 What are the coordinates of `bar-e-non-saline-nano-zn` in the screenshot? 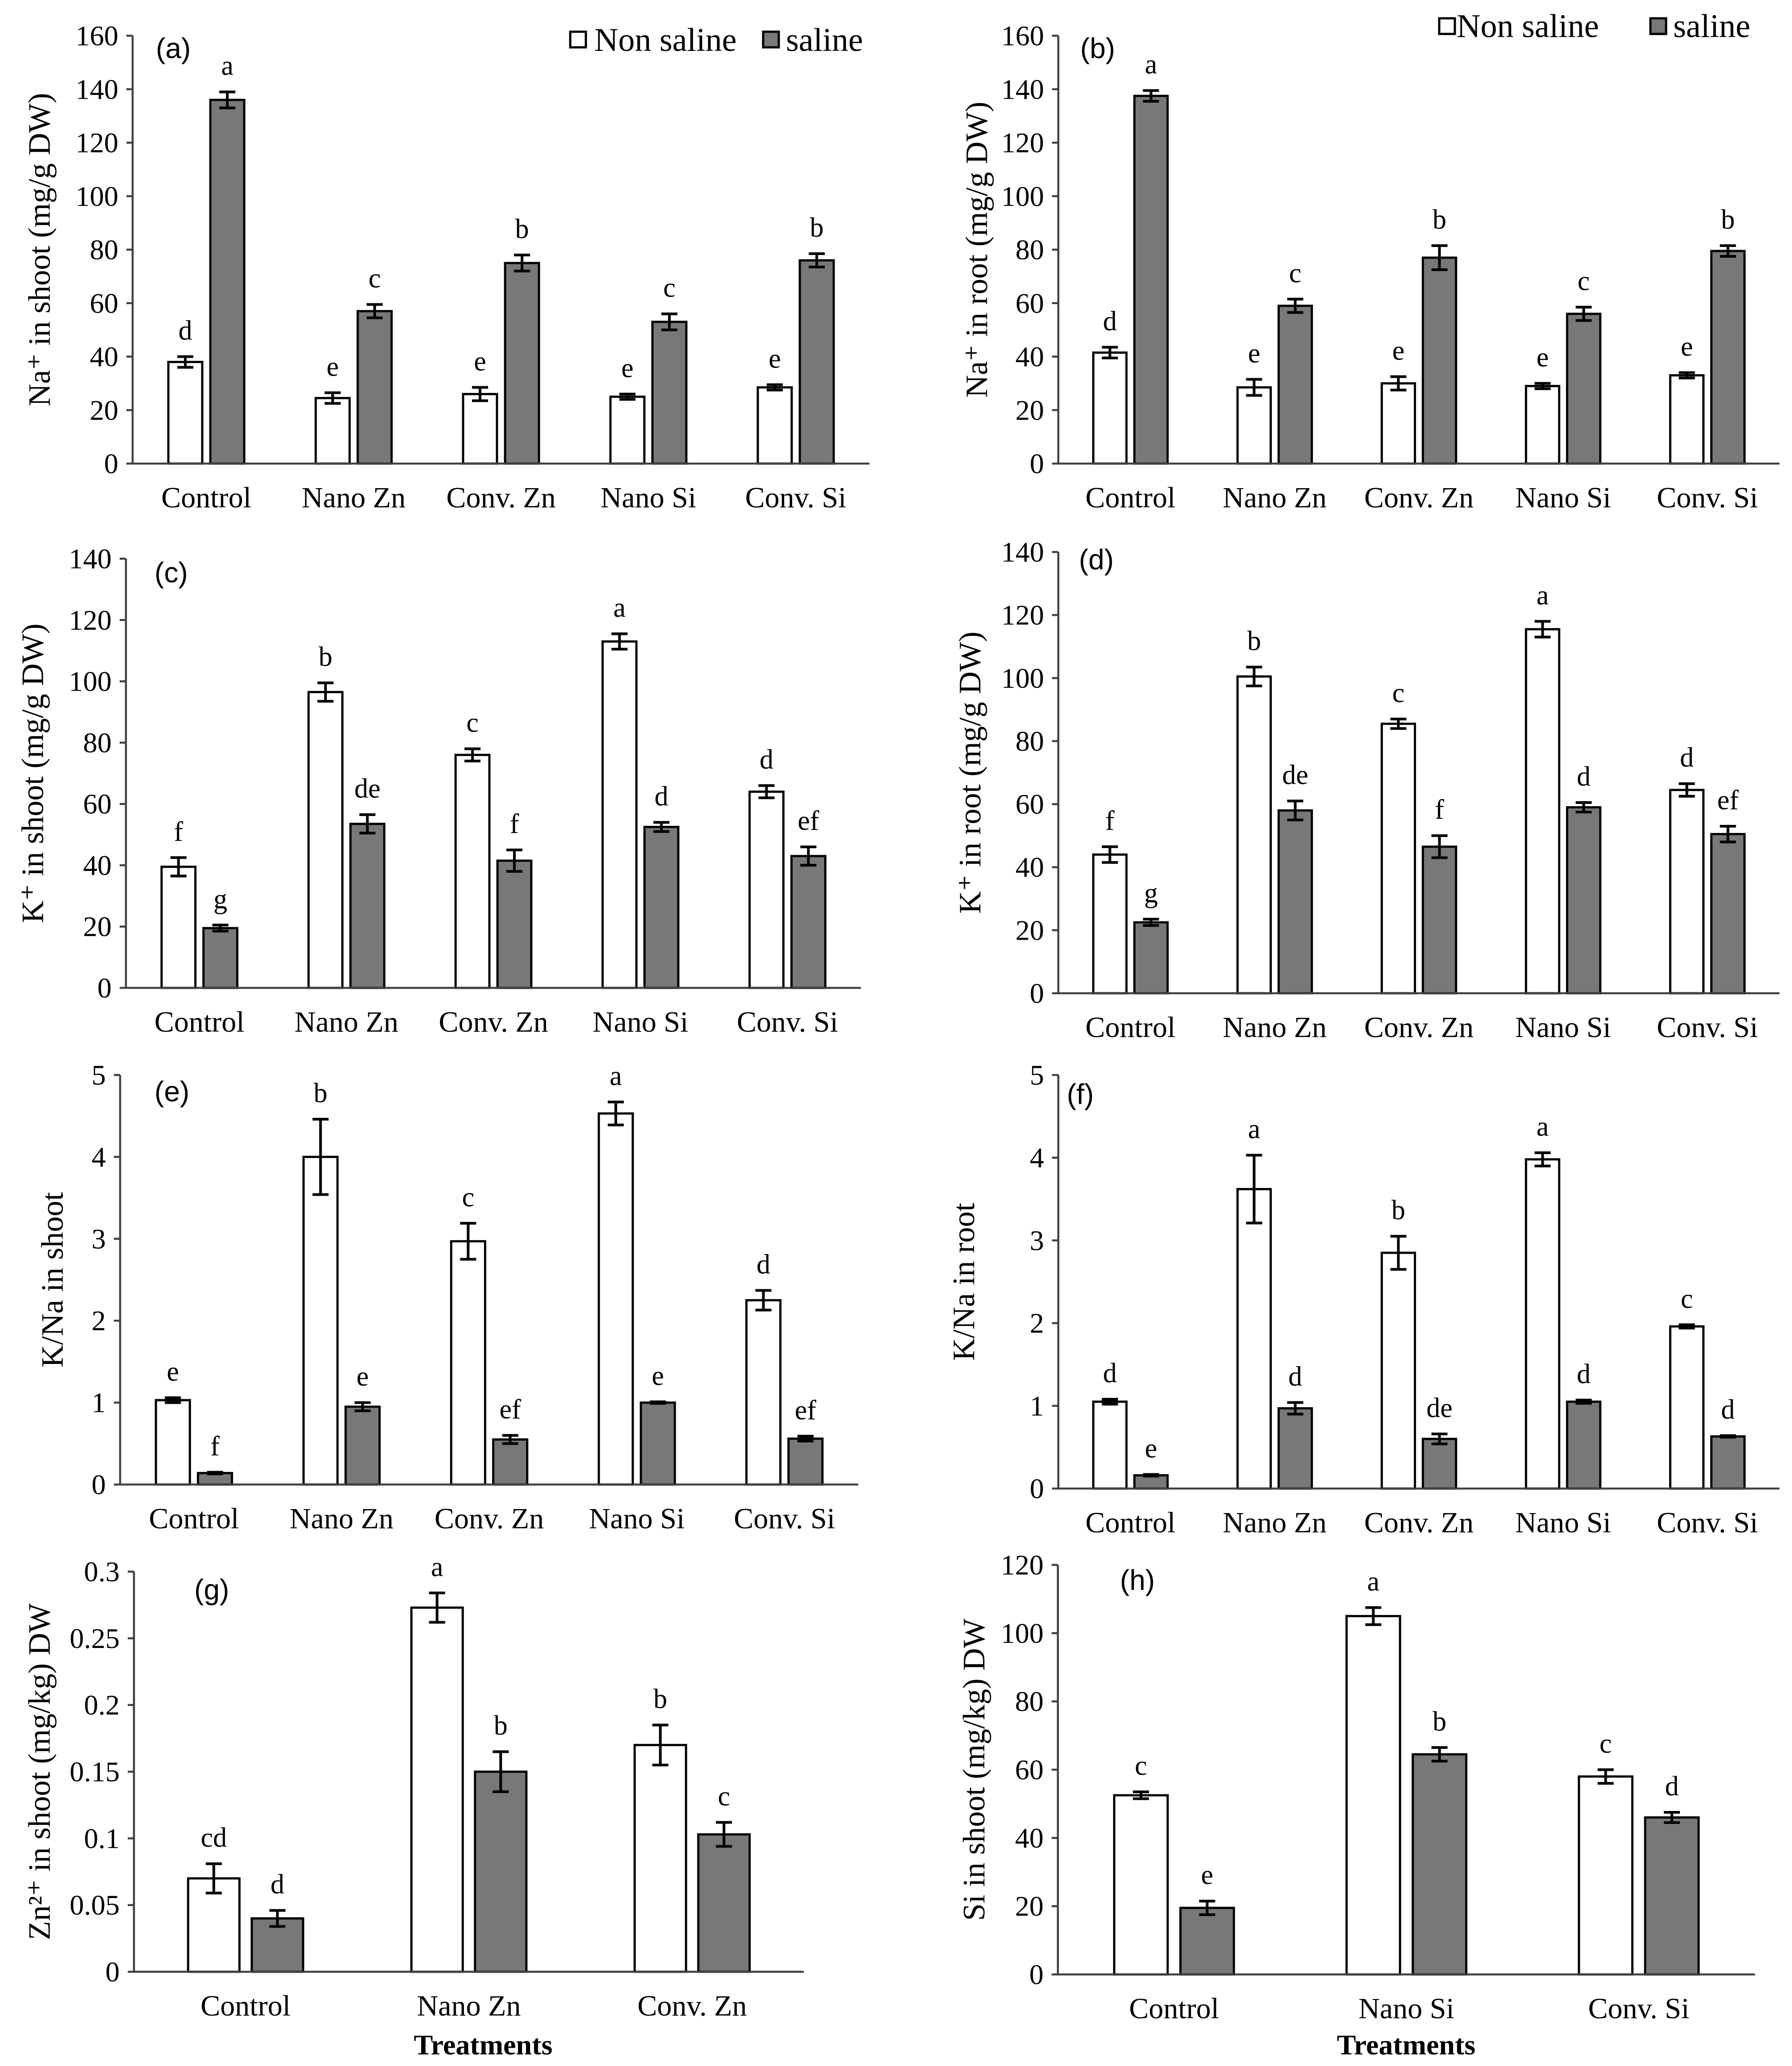 It's located at (321, 1321).